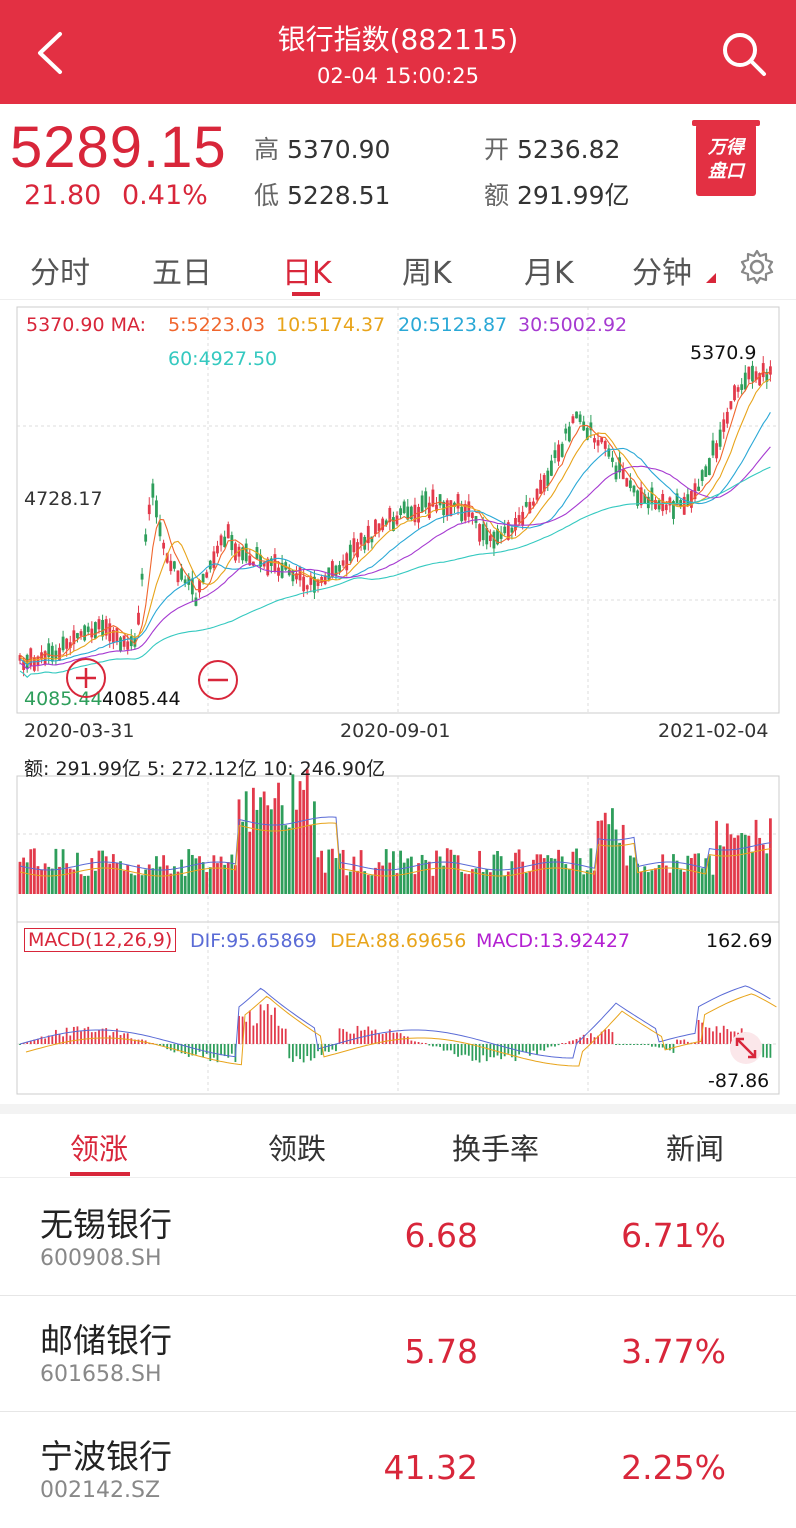  I want to click on stock-row: 宁波银行 002142.SZ 41.32 2.25%, so click(398, 1470).